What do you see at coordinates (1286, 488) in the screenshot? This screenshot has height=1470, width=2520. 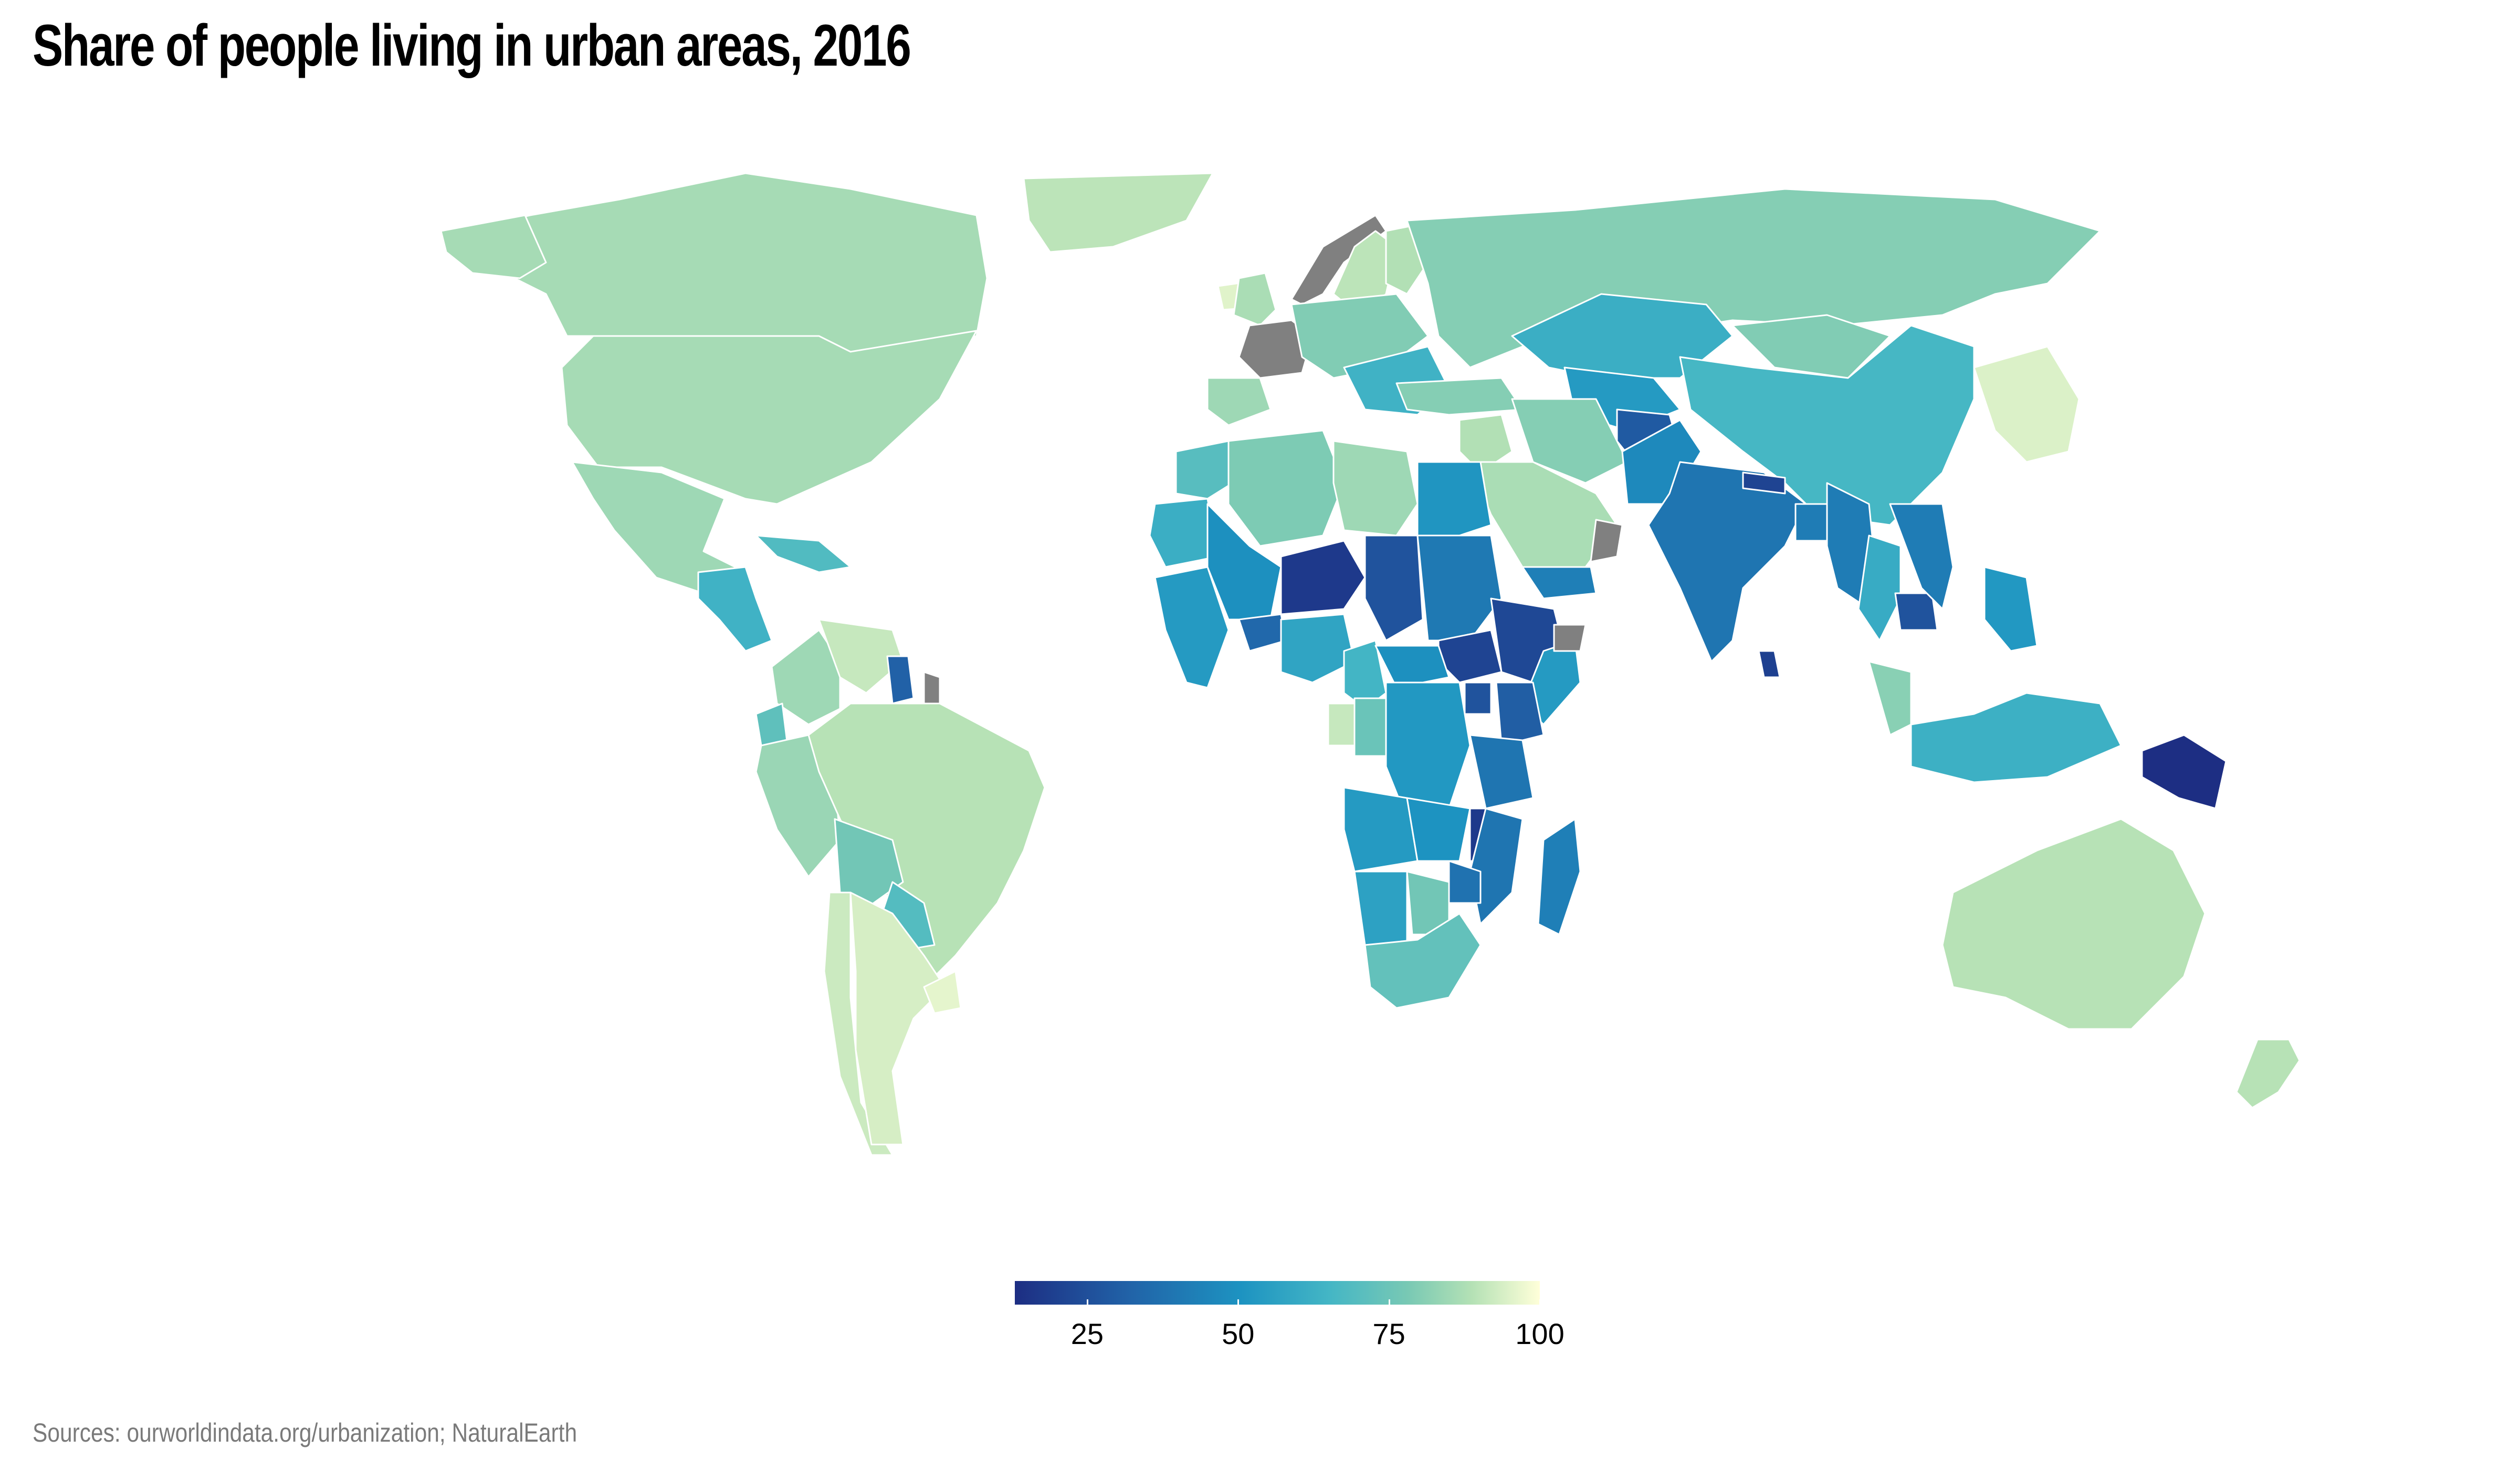 I see `country-algeria: Algeria` at bounding box center [1286, 488].